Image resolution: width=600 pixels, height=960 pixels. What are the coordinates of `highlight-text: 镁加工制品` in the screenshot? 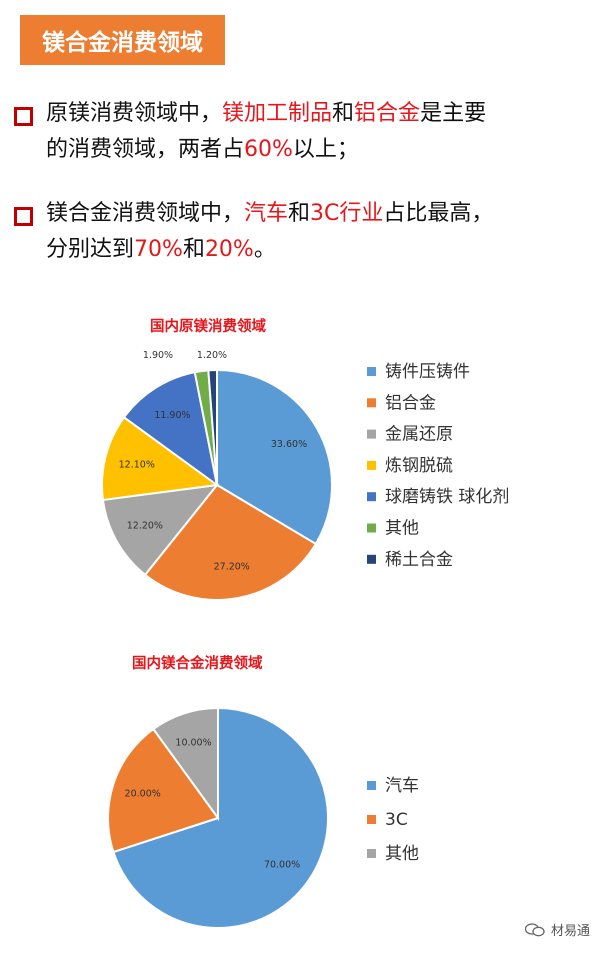 It's located at (277, 113).